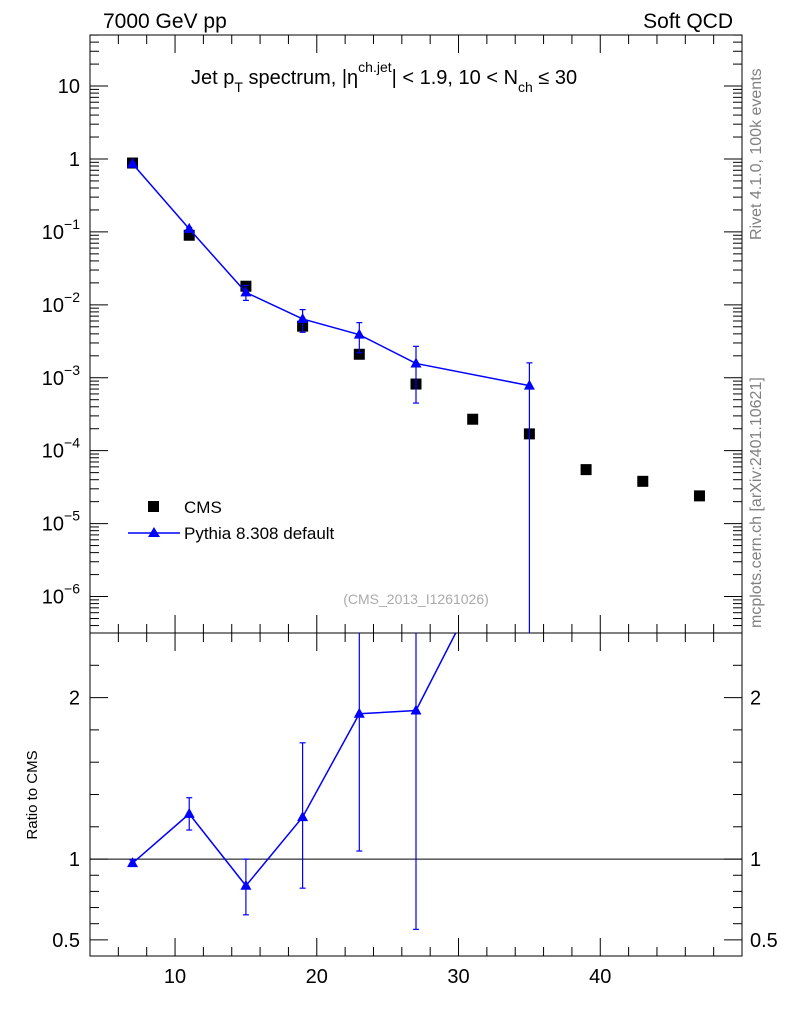 The image size is (786, 1024). Describe the element at coordinates (764, 941) in the screenshot. I see `ratio-tick-label-right: 0.5` at that location.